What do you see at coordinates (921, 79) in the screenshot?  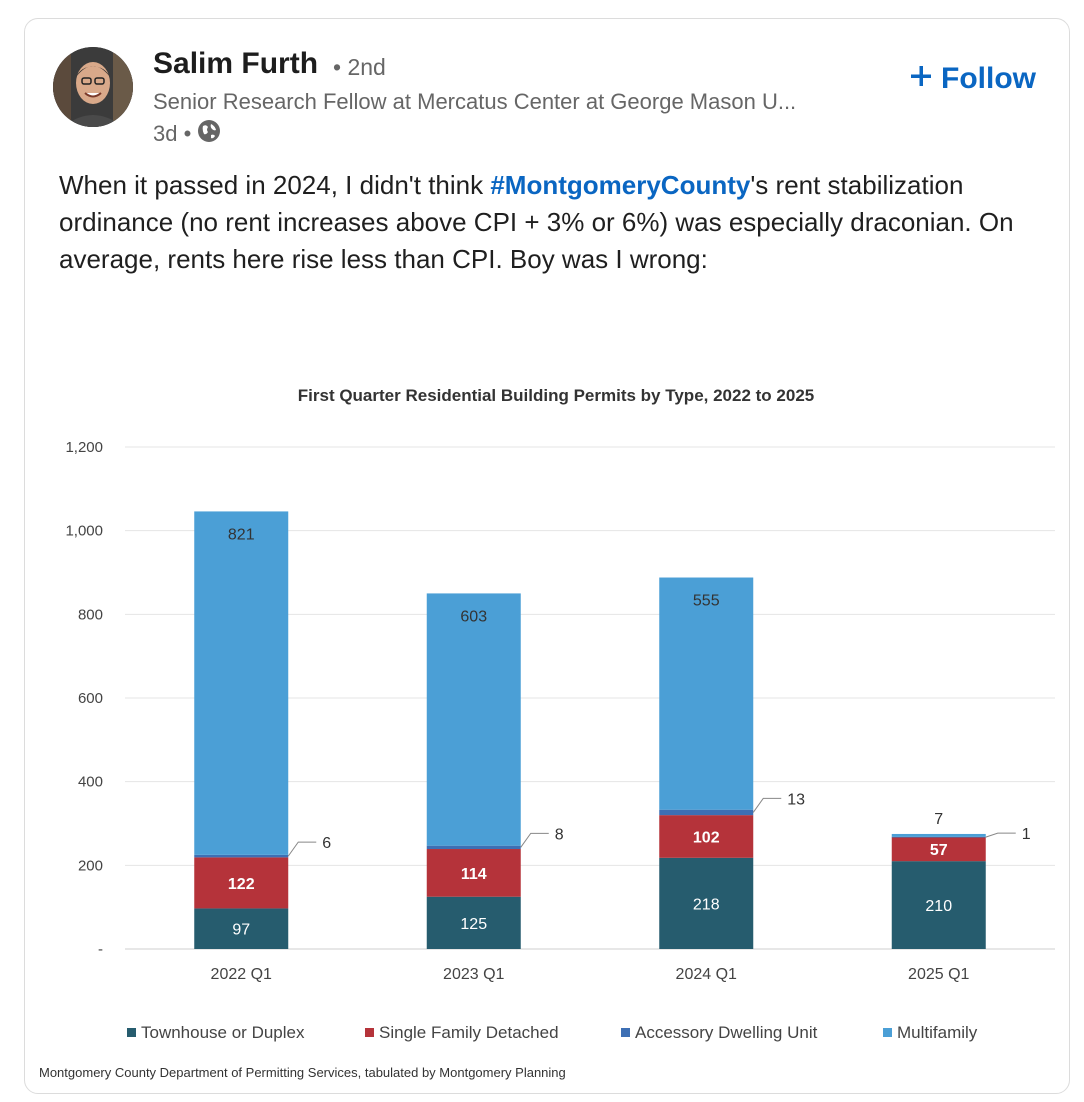 I see `plus-icon` at bounding box center [921, 79].